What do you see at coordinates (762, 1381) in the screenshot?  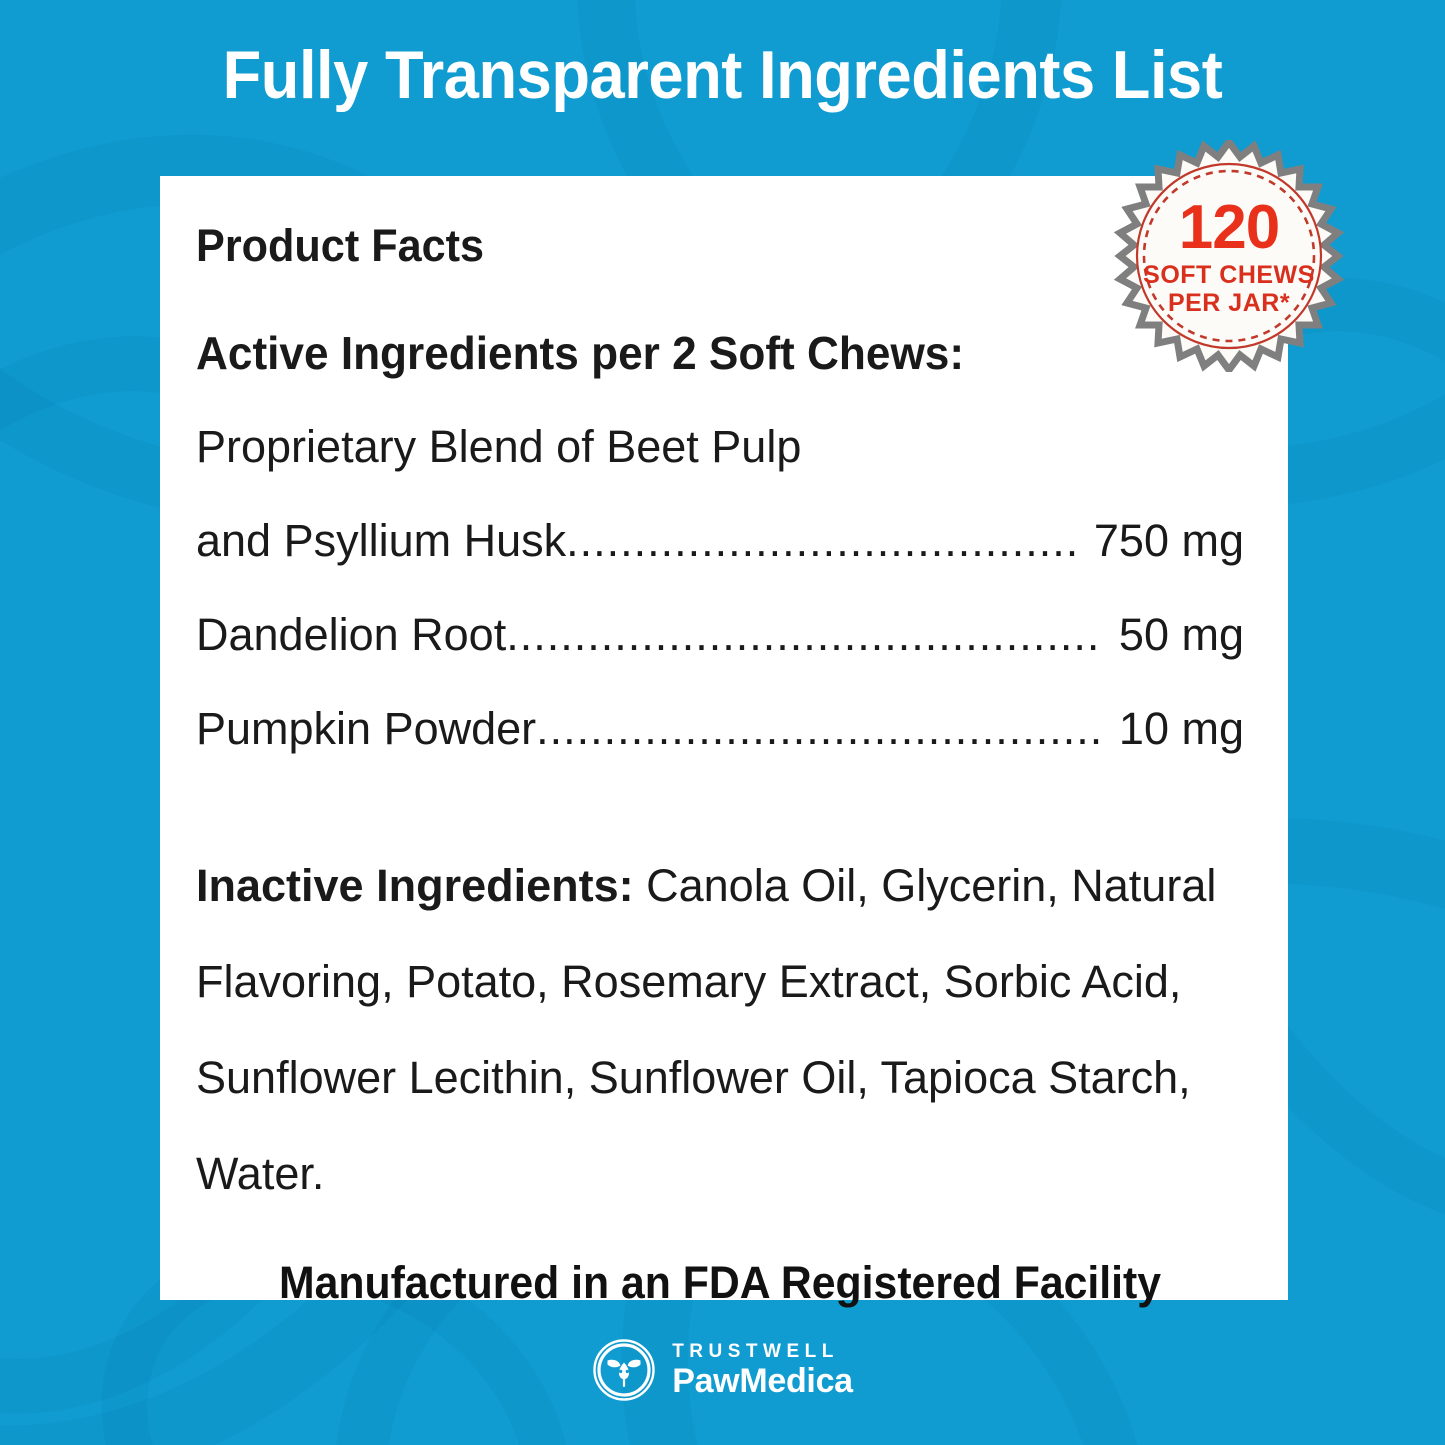 I see `brand-name-bottom: PawMedica` at bounding box center [762, 1381].